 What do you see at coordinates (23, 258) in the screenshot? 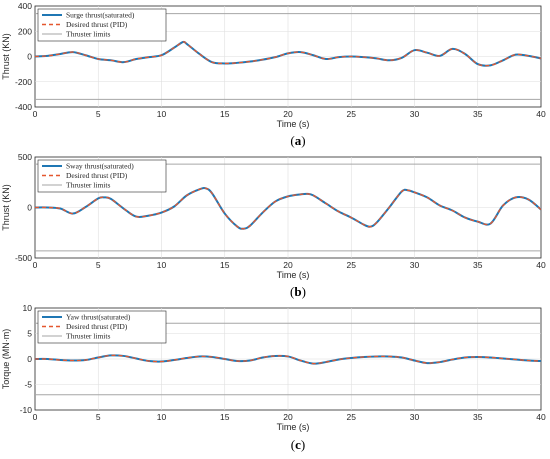
I see `y-tick-label: -500` at bounding box center [23, 258].